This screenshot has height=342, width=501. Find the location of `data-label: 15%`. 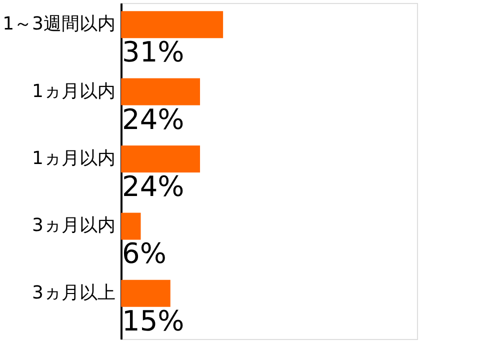

data-label: 15% is located at coordinates (153, 321).